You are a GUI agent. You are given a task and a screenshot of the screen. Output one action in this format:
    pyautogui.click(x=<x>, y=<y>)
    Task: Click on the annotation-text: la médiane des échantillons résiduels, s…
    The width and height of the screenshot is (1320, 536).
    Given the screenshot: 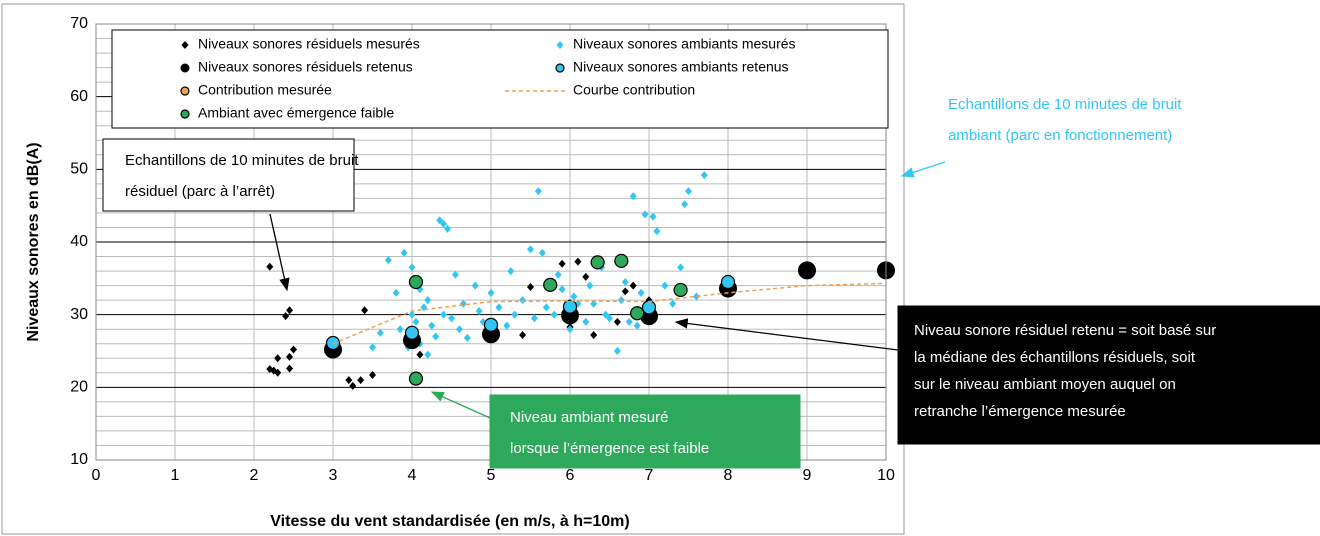 What is the action you would take?
    pyautogui.click(x=1055, y=357)
    